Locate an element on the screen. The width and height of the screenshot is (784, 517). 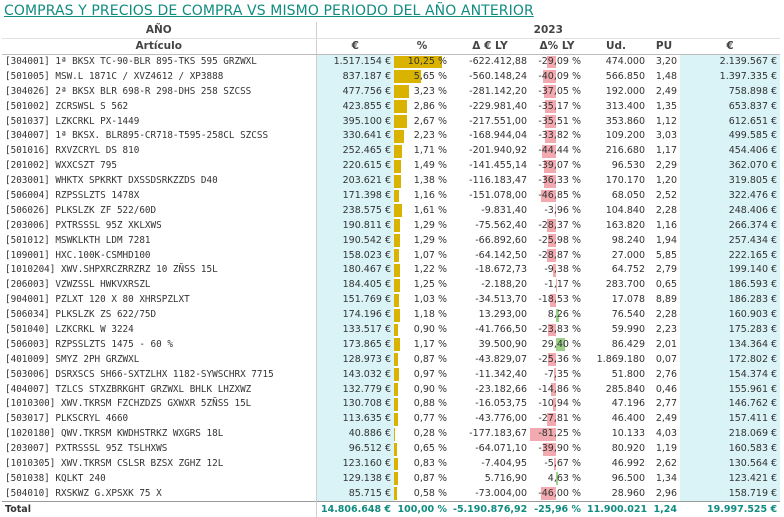
col-pct-header: % is located at coordinates (422, 46).